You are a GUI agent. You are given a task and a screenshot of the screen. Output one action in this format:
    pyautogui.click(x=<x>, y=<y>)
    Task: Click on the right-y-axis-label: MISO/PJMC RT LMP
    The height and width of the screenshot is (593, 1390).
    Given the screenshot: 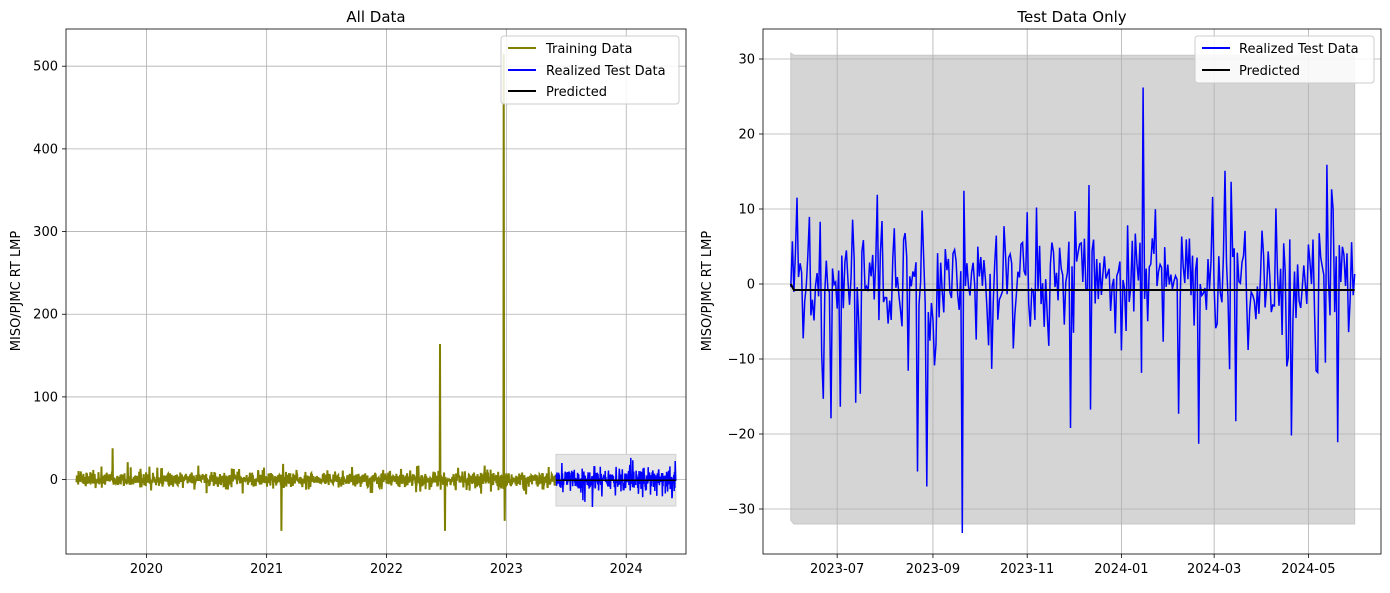 What is the action you would take?
    pyautogui.click(x=707, y=291)
    